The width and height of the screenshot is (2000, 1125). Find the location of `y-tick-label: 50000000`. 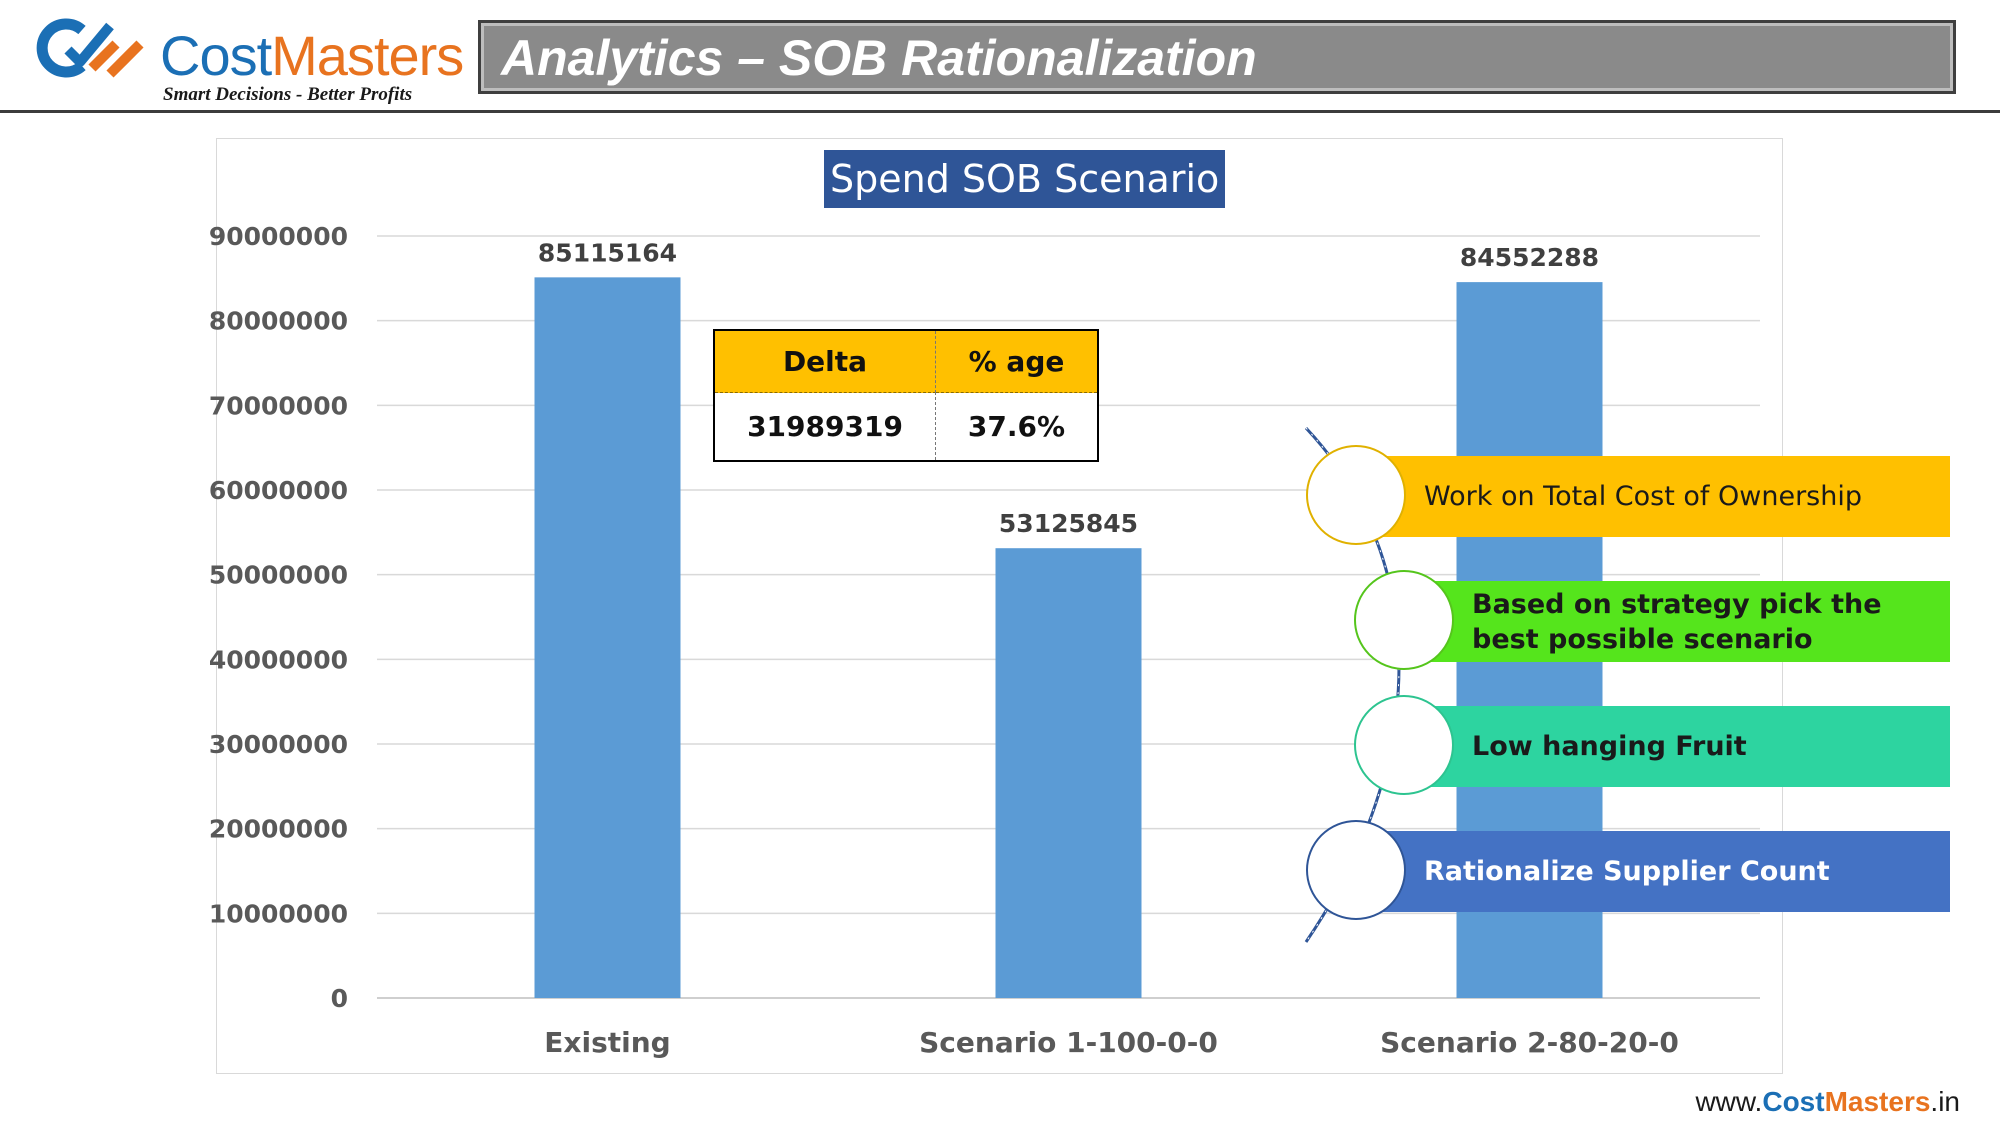

y-tick-label: 50000000 is located at coordinates (278, 575).